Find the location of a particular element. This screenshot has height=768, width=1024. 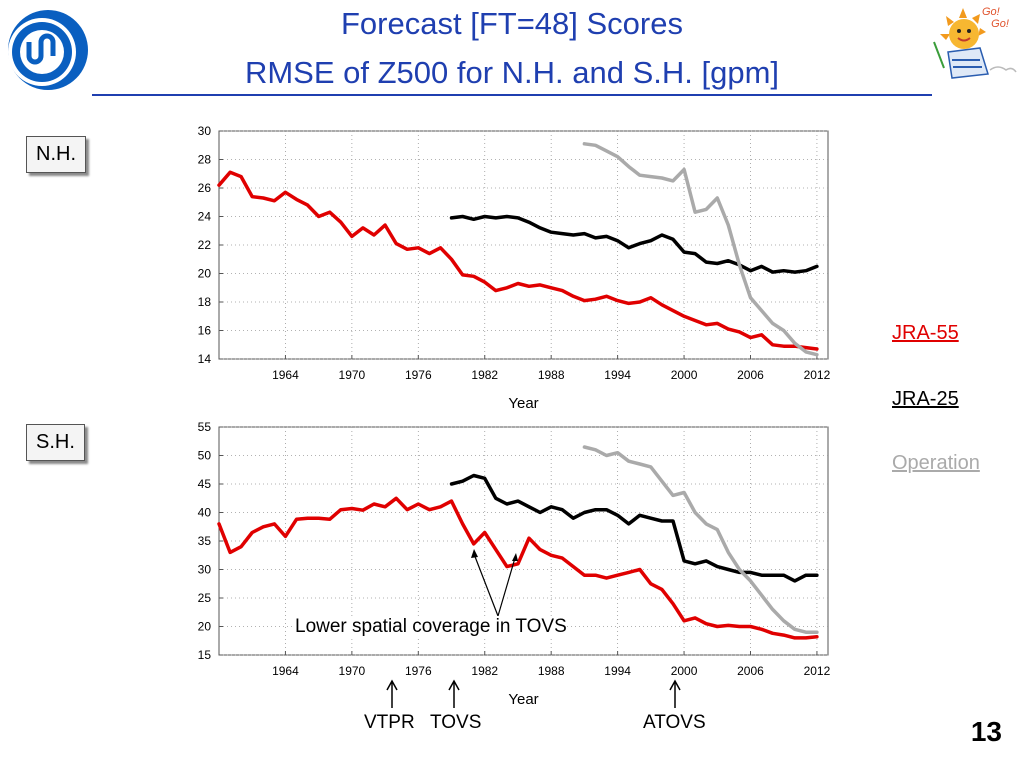

atovs-label: ATOVS is located at coordinates (674, 722).